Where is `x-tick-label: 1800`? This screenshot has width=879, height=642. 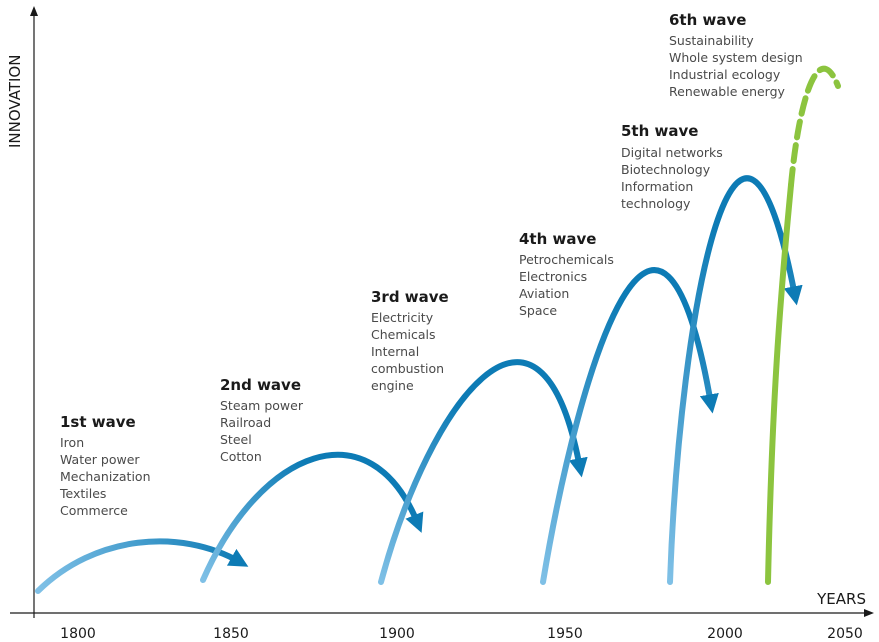 x-tick-label: 1800 is located at coordinates (78, 634).